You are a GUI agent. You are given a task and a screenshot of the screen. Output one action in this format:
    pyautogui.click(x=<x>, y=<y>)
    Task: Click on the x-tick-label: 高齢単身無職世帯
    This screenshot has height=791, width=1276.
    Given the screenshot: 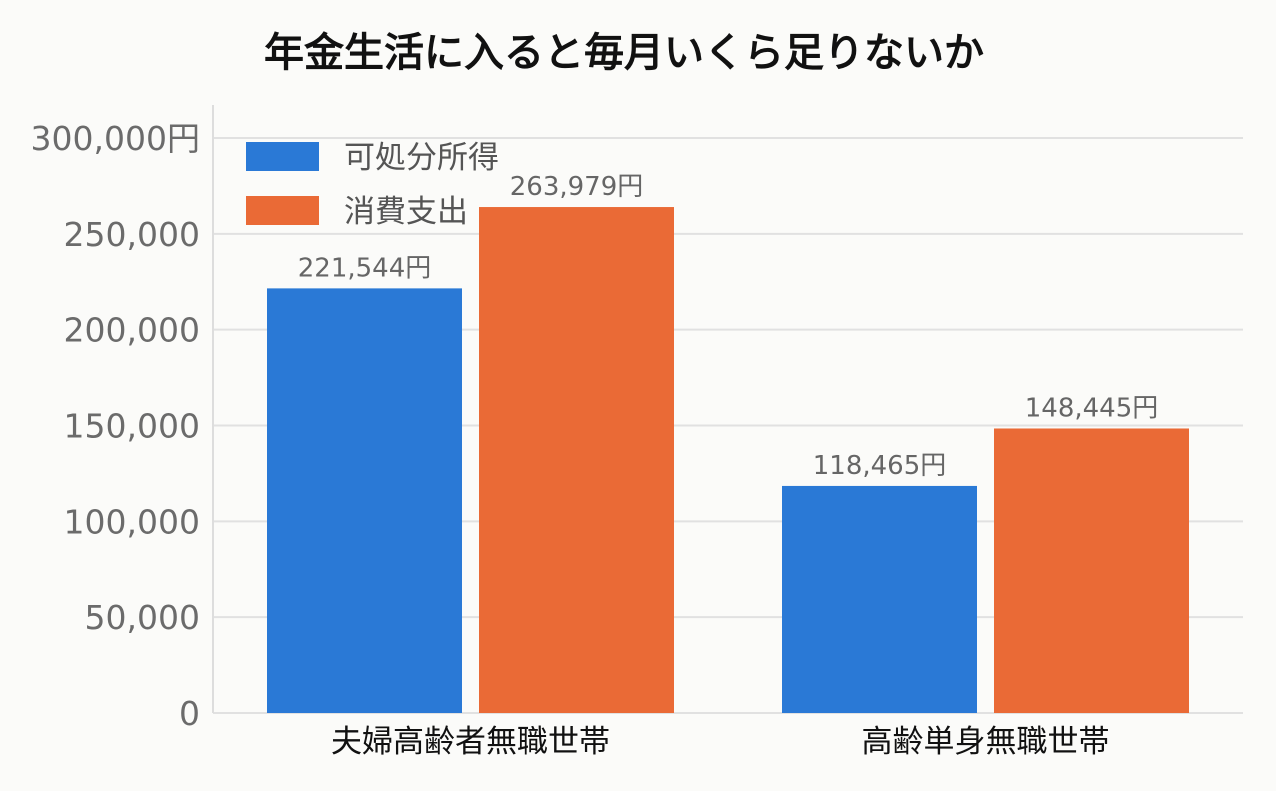 What is the action you would take?
    pyautogui.click(x=986, y=742)
    